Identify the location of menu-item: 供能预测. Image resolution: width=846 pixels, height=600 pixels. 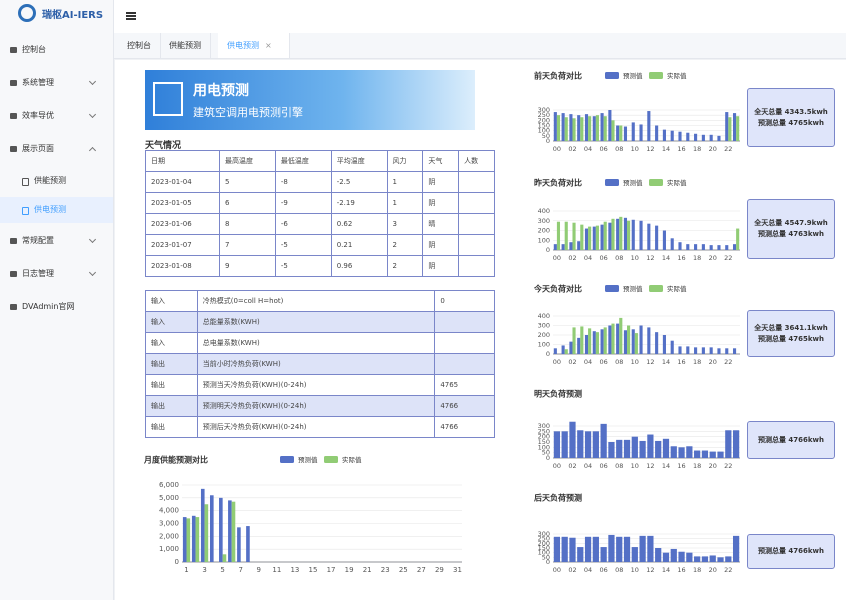
(56, 181).